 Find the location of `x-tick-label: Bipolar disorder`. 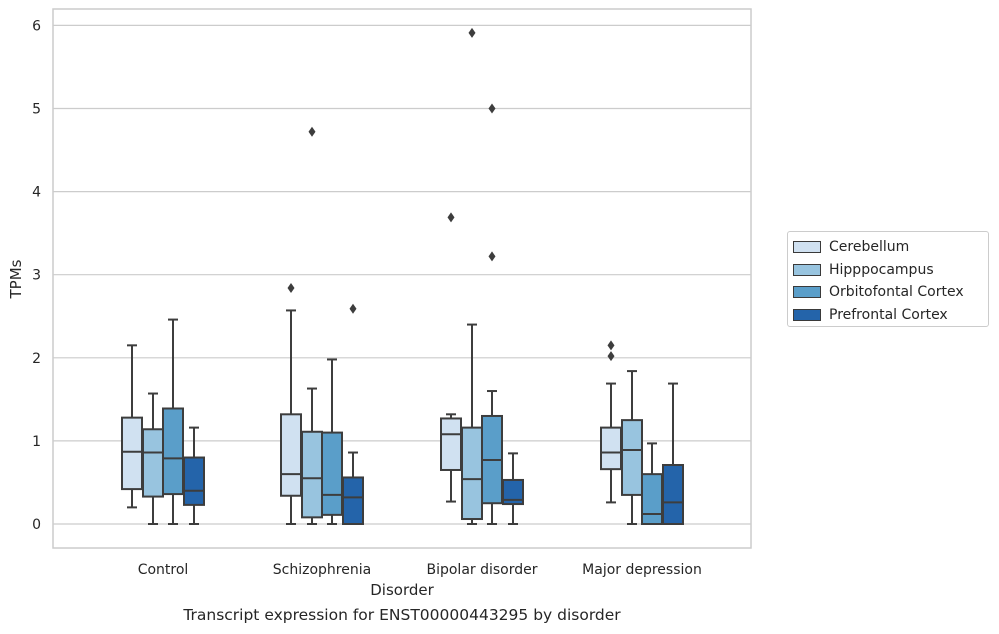

x-tick-label: Bipolar disorder is located at coordinates (481, 570).